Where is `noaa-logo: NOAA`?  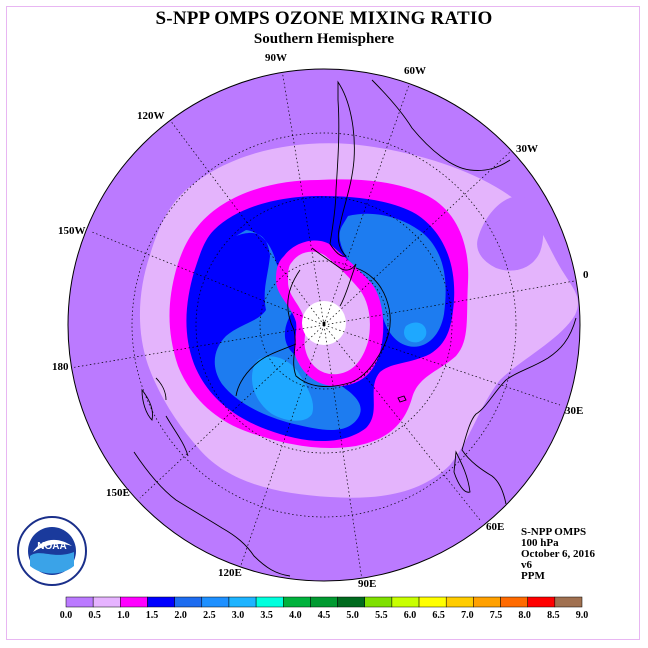
noaa-logo: NOAA is located at coordinates (52, 551).